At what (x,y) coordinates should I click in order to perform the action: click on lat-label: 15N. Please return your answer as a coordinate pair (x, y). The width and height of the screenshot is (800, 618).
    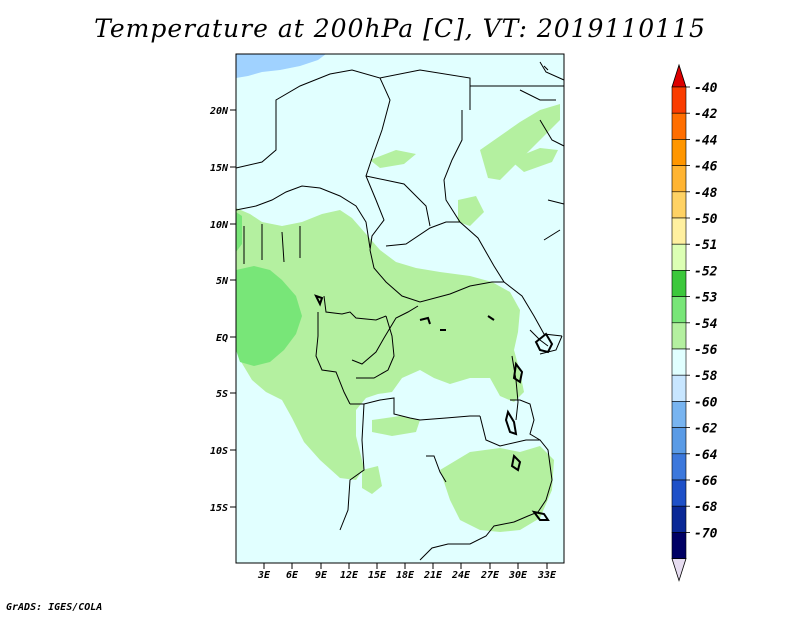
    Looking at the image, I should click on (219, 168).